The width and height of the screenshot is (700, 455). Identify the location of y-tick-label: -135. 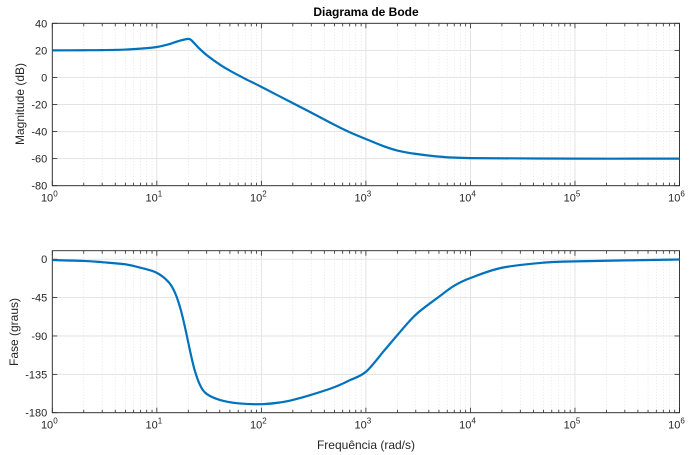
(36, 375).